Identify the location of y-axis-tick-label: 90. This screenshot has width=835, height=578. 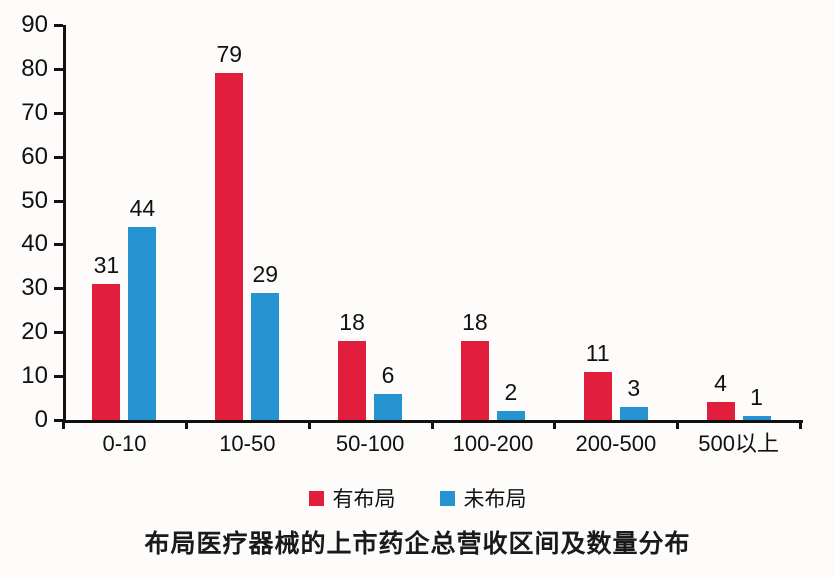
(34, 24).